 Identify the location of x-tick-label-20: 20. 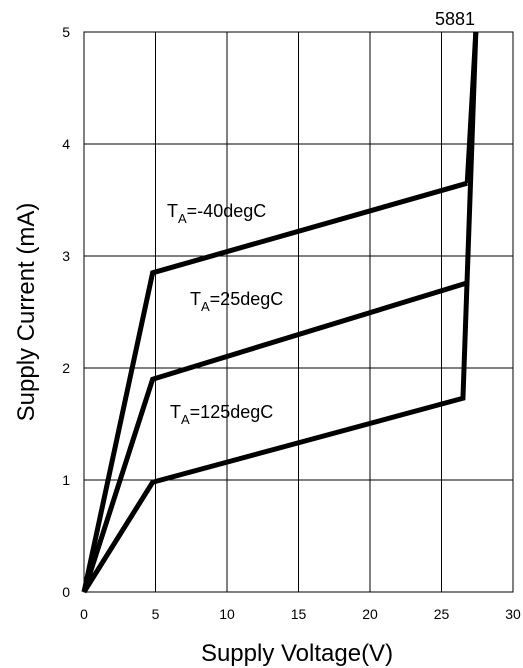
(370, 614).